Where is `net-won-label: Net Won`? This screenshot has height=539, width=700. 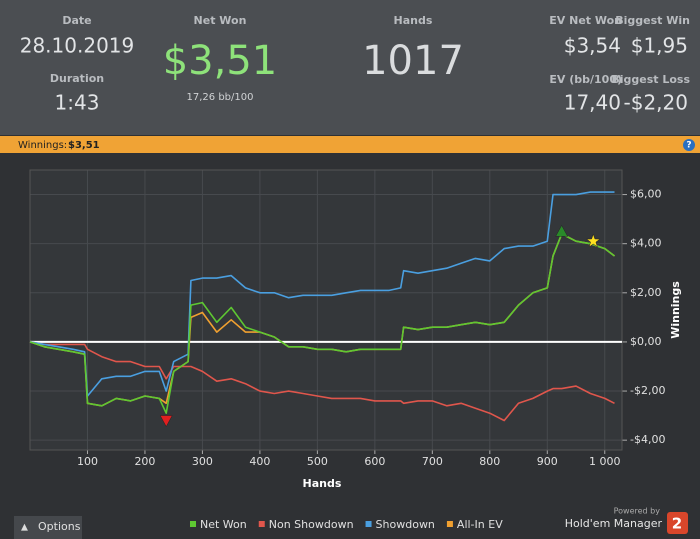 net-won-label: Net Won is located at coordinates (220, 20).